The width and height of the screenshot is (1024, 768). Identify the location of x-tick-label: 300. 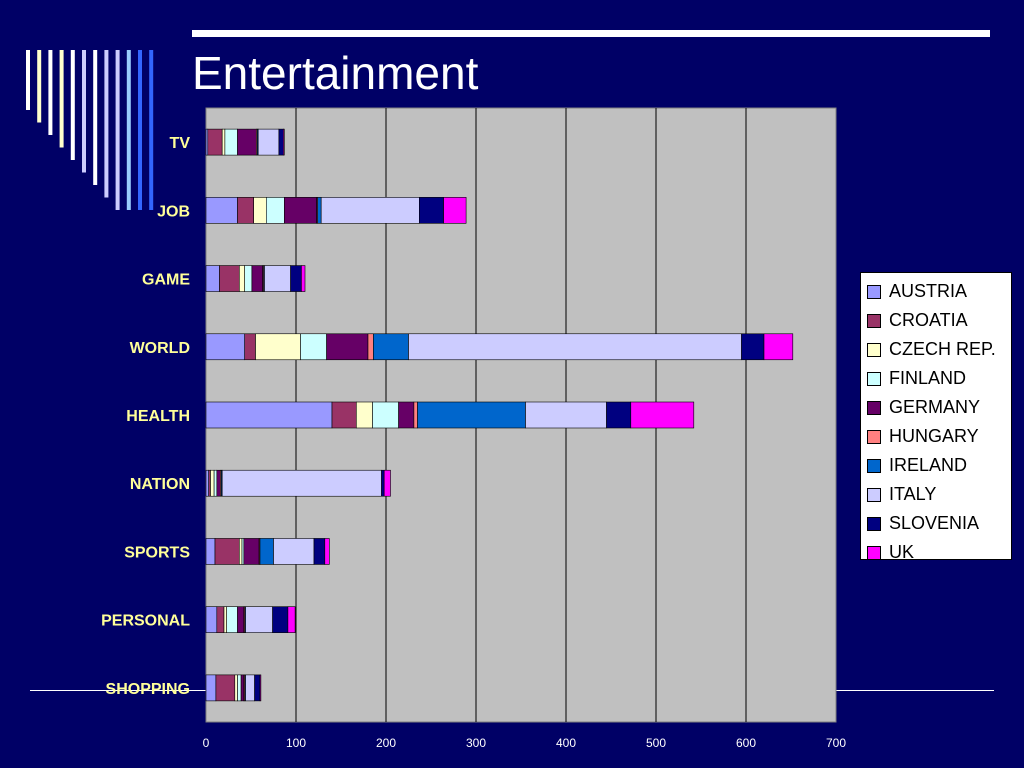
(476, 743).